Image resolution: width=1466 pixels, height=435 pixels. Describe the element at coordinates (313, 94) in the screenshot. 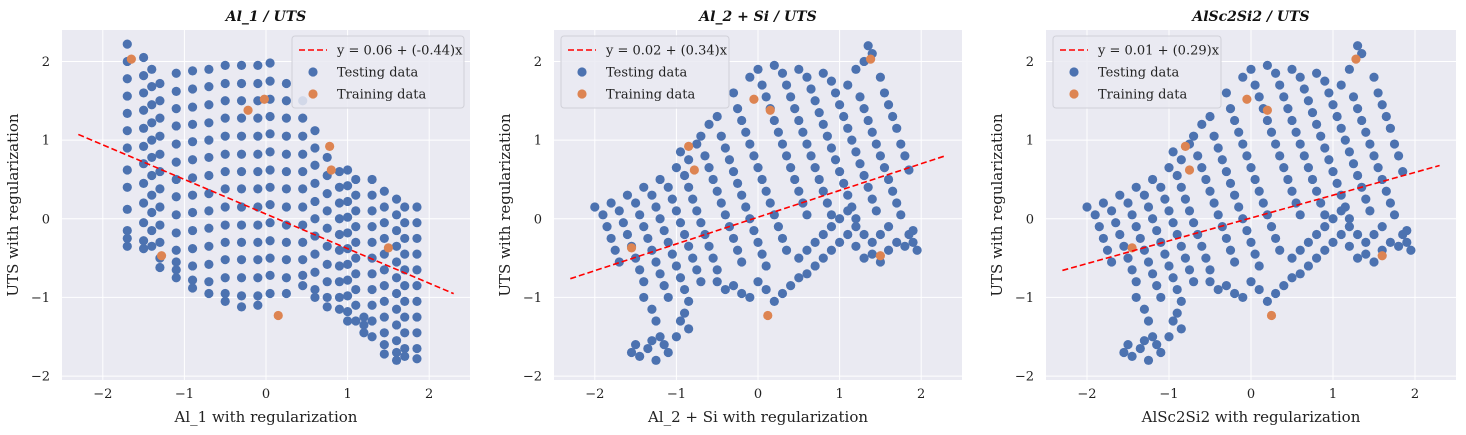

I see `legend-training-swatch` at that location.